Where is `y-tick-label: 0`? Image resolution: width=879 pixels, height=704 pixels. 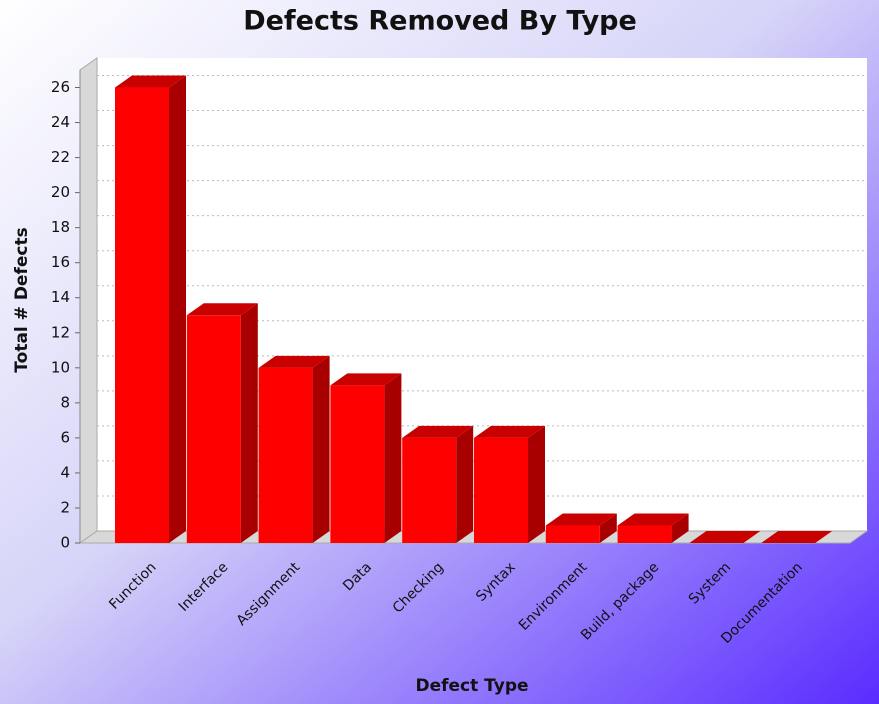 y-tick-label: 0 is located at coordinates (65, 543).